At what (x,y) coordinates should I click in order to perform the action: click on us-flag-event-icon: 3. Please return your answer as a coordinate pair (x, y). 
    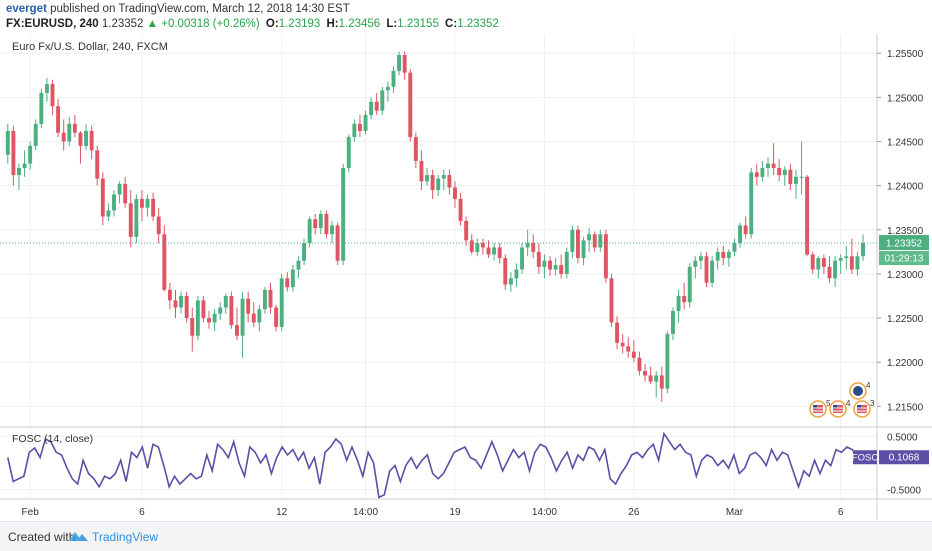
    Looking at the image, I should click on (864, 408).